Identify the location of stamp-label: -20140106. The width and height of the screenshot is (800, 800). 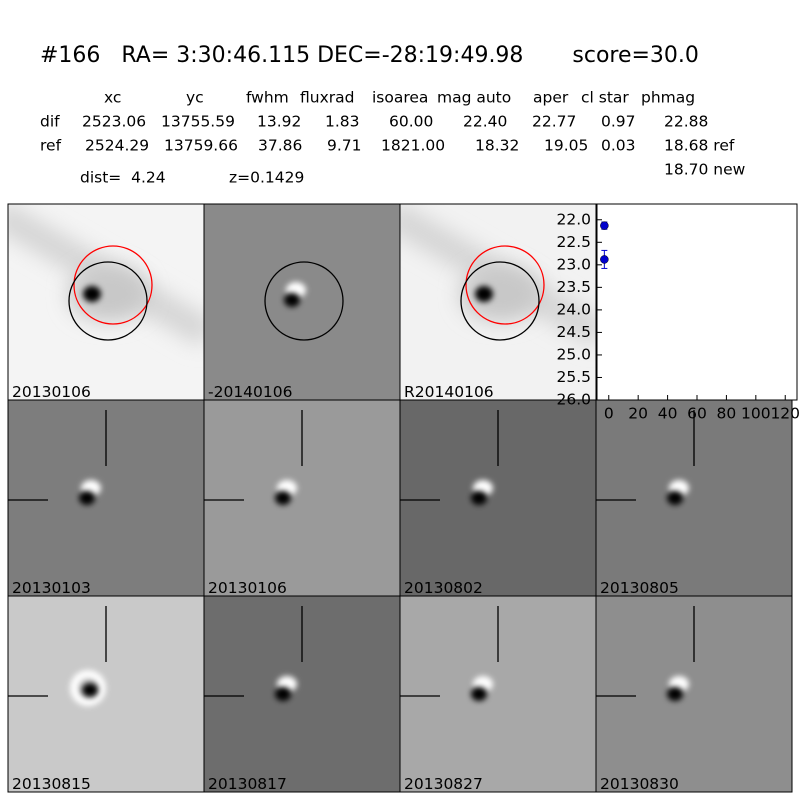
(250, 392).